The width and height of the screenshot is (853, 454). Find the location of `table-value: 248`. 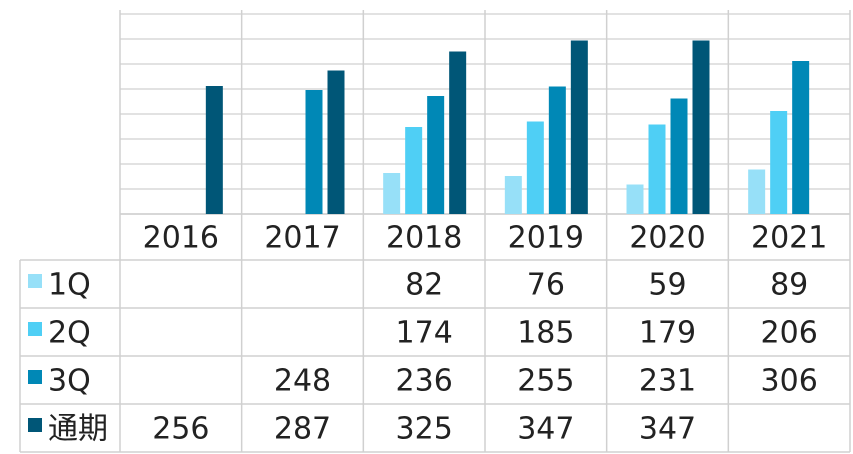

table-value: 248 is located at coordinates (302, 381).